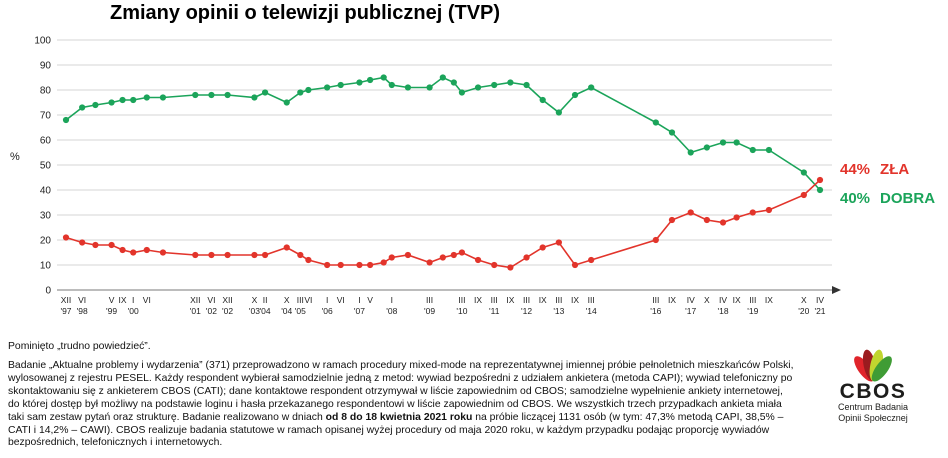 This screenshot has height=458, width=948. I want to click on y-axis-label: 40, so click(46, 191).